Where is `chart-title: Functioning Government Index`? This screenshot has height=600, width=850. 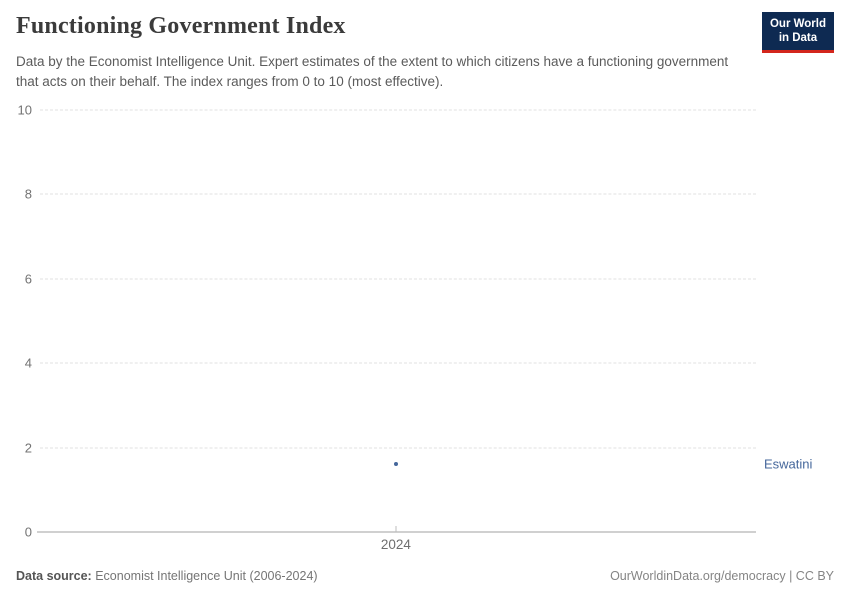
chart-title: Functioning Government Index is located at coordinates (181, 26).